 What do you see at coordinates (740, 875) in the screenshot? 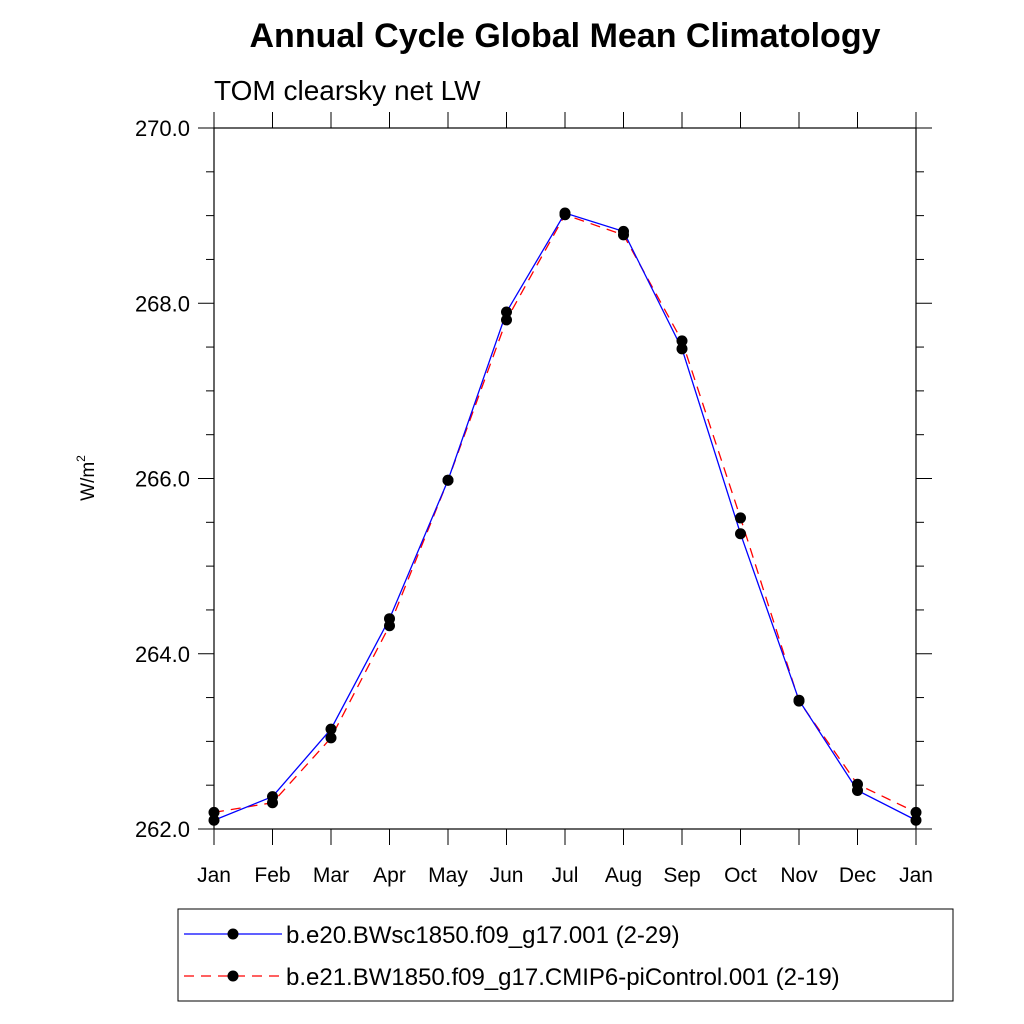
I see `x-tick-label: Oct` at bounding box center [740, 875].